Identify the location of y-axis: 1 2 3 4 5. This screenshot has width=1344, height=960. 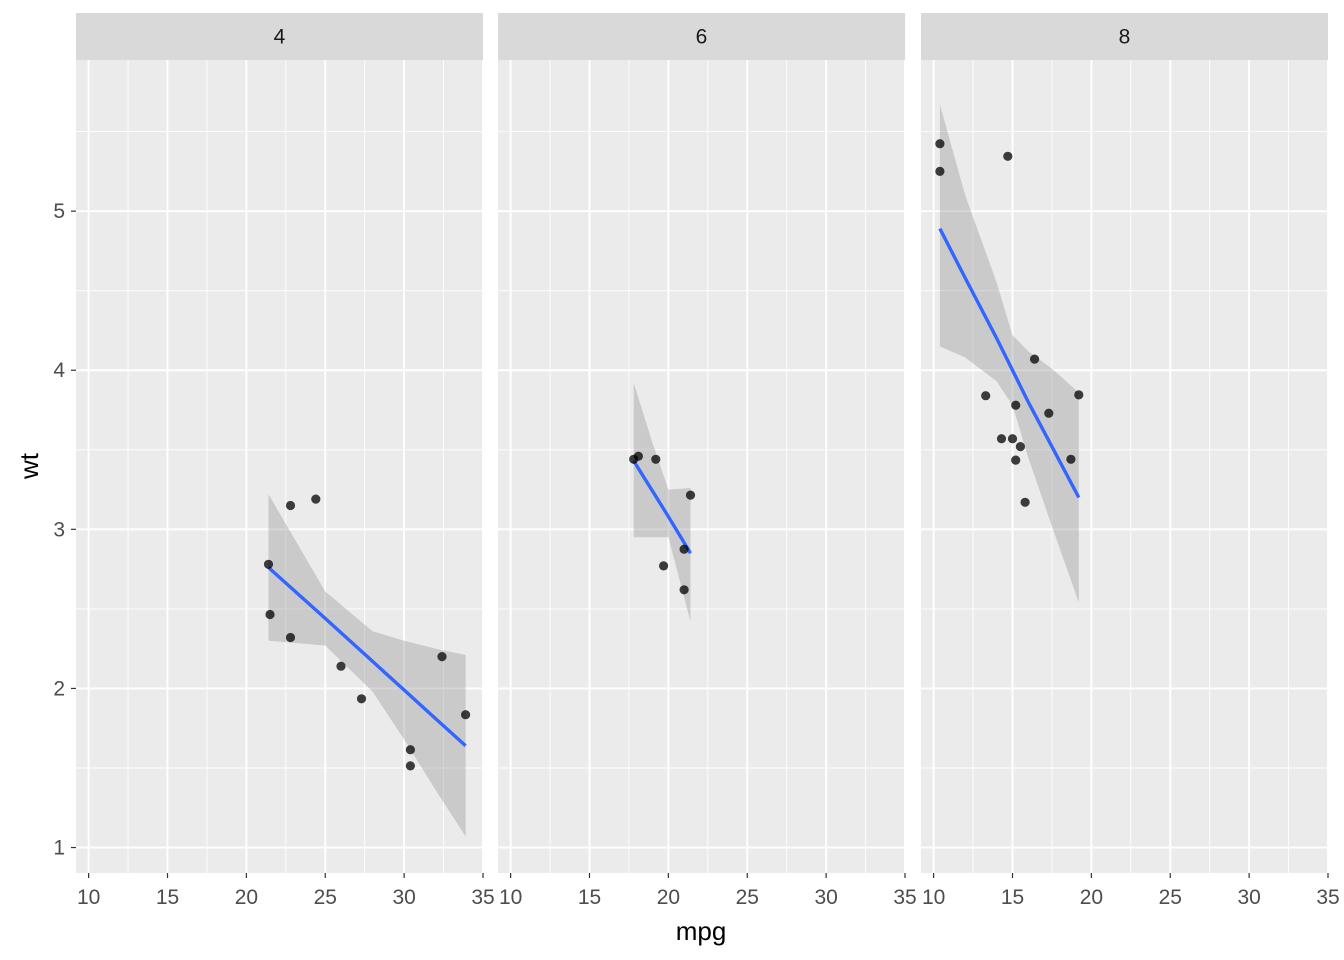
(64, 530).